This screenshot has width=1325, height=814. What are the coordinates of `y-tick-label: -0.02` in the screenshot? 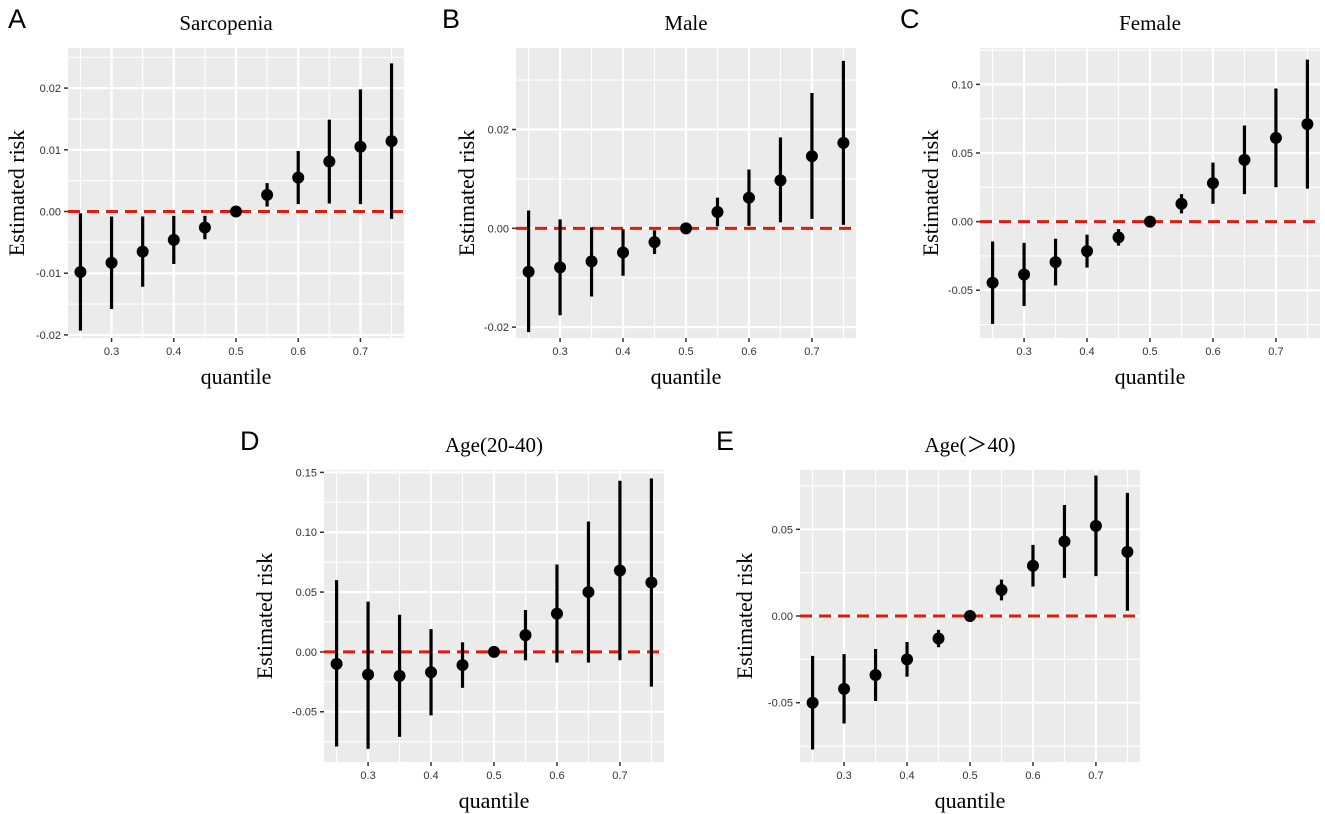 It's located at (48, 336).